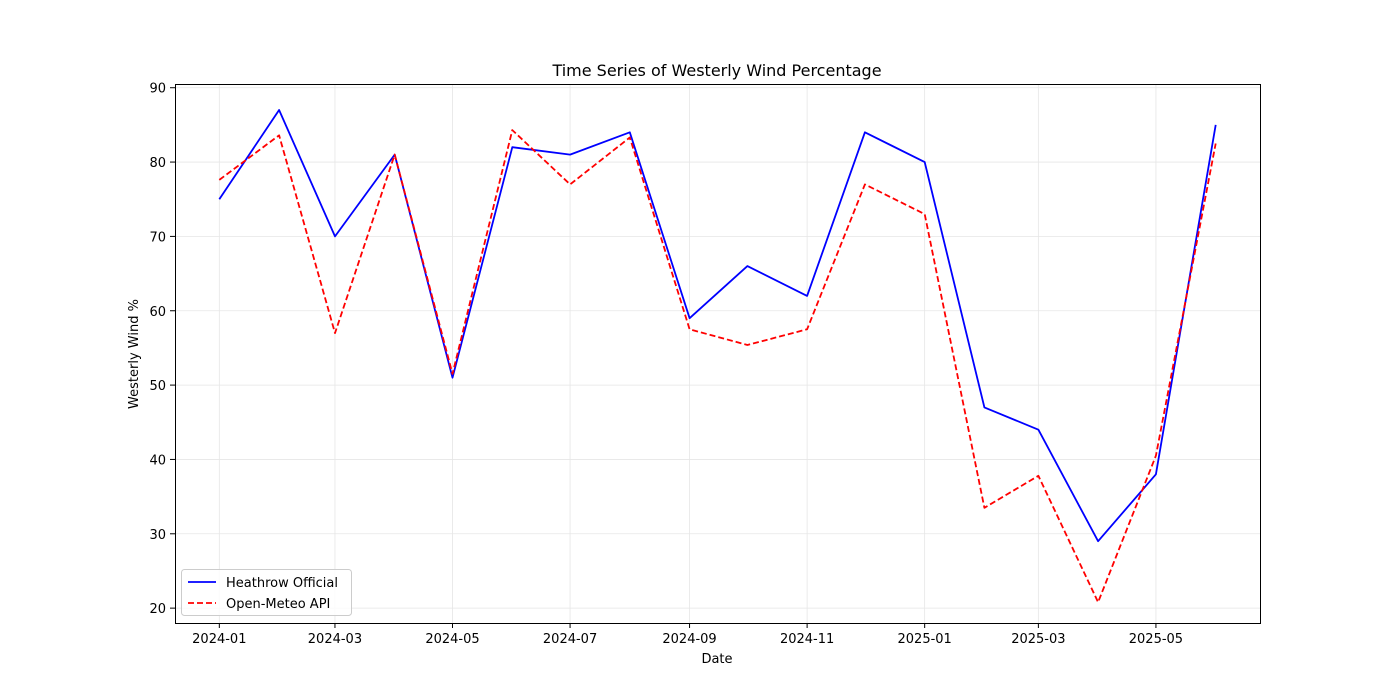 The image size is (1400, 700). Describe the element at coordinates (452, 639) in the screenshot. I see `x-tick-label: 2024-05` at that location.